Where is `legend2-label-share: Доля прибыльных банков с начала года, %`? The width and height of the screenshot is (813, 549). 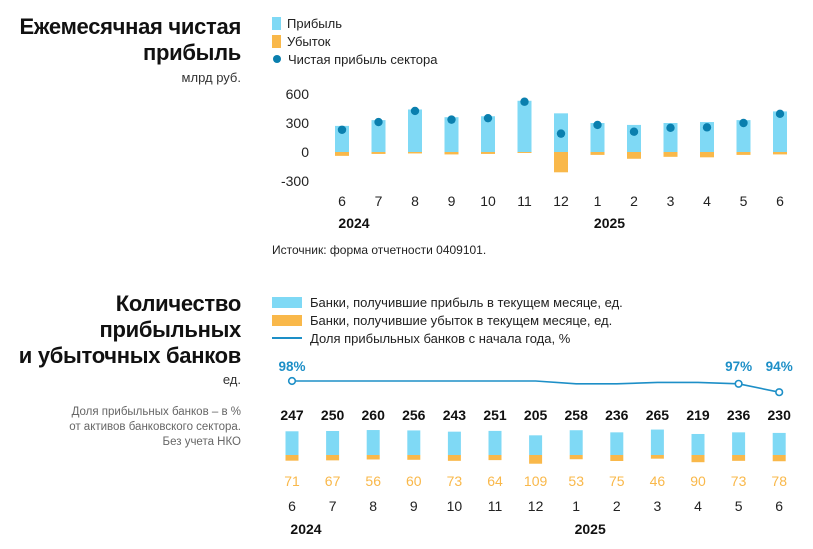
legend2-label-share: Доля прибыльных банков с начала года, % is located at coordinates (440, 338).